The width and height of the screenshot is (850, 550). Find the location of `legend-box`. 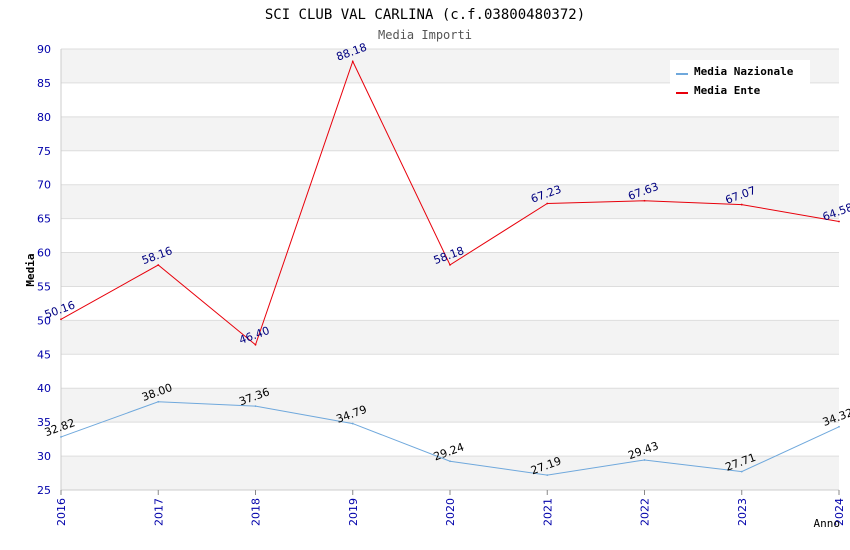

legend-box is located at coordinates (740, 81).